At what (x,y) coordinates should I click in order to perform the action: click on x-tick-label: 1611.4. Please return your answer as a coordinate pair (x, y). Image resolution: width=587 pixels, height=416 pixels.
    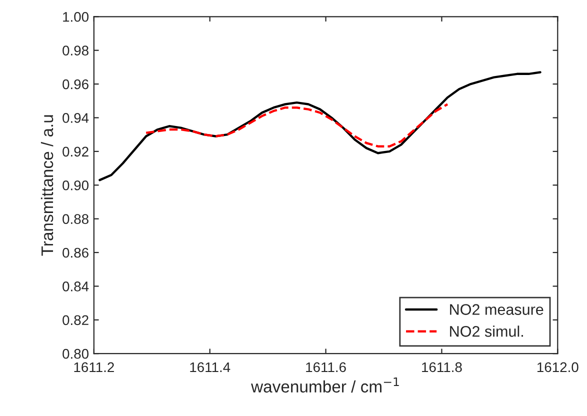
    Looking at the image, I should click on (210, 367).